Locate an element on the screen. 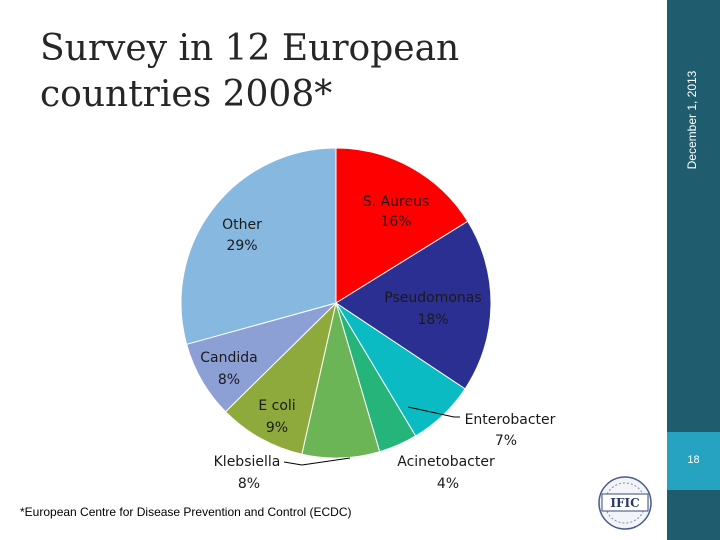 The image size is (720, 540). label-enterobacter-pct: 7% is located at coordinates (506, 441).